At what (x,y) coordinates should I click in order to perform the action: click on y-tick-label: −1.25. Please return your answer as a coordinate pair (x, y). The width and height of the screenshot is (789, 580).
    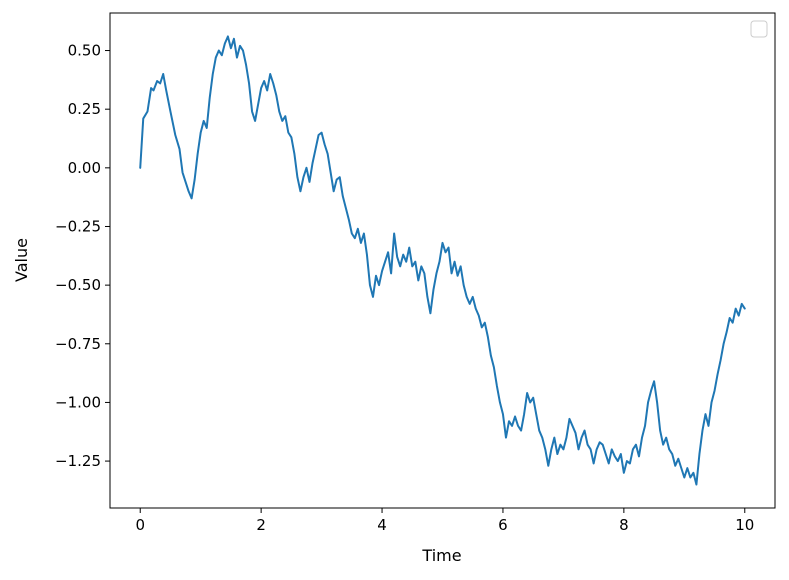
    Looking at the image, I should click on (78, 461).